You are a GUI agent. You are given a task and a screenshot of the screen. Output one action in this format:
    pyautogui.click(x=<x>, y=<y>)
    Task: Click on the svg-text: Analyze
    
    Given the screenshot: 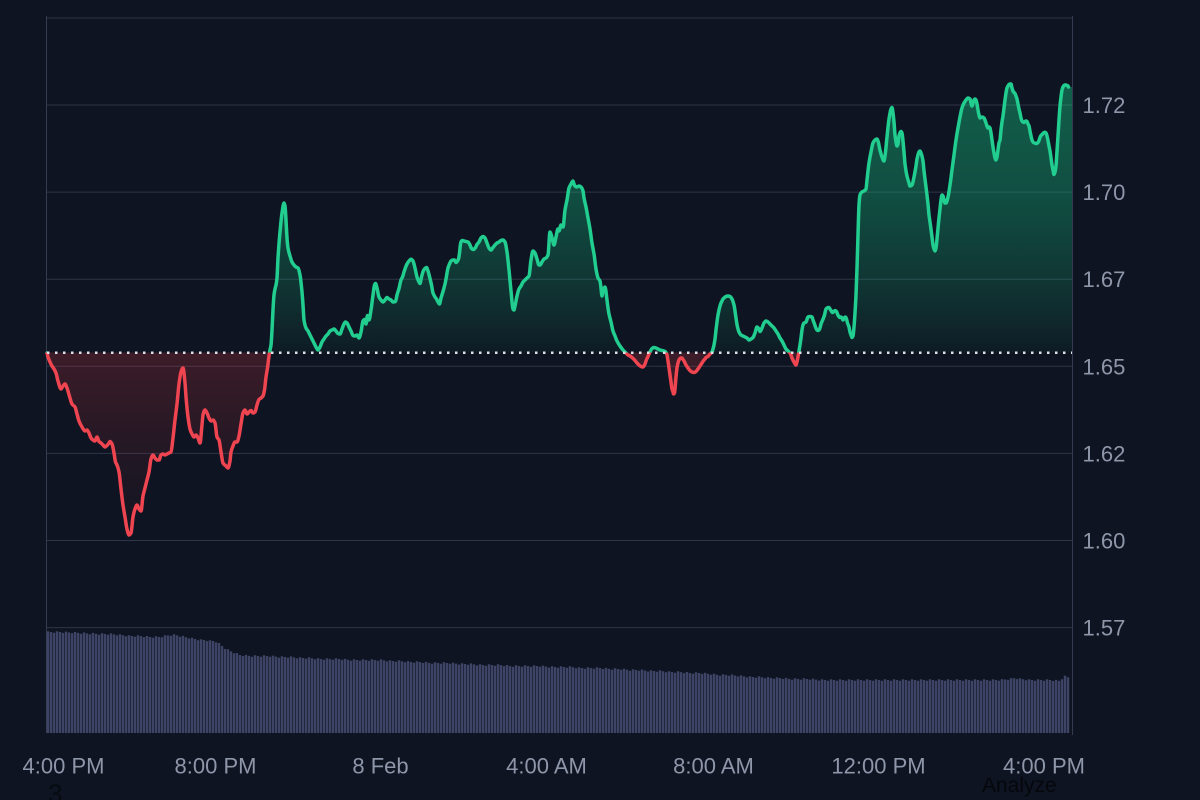 What is the action you would take?
    pyautogui.click(x=1019, y=785)
    